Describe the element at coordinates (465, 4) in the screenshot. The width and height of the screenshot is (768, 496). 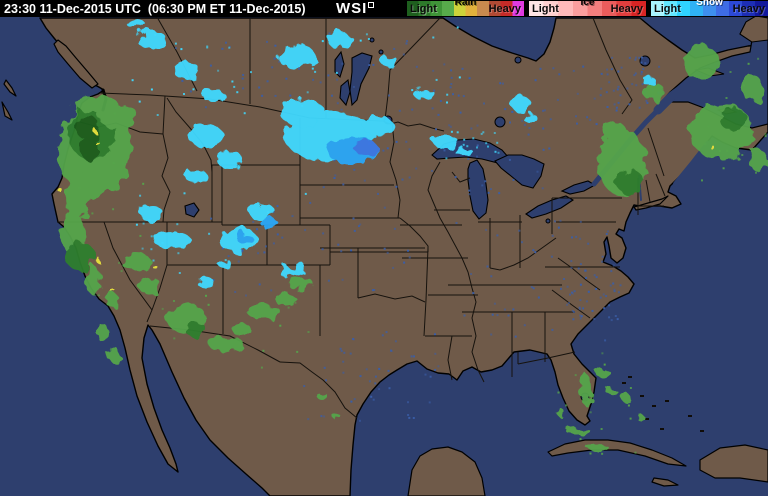
I see `legend-rain-title: Rain` at that location.